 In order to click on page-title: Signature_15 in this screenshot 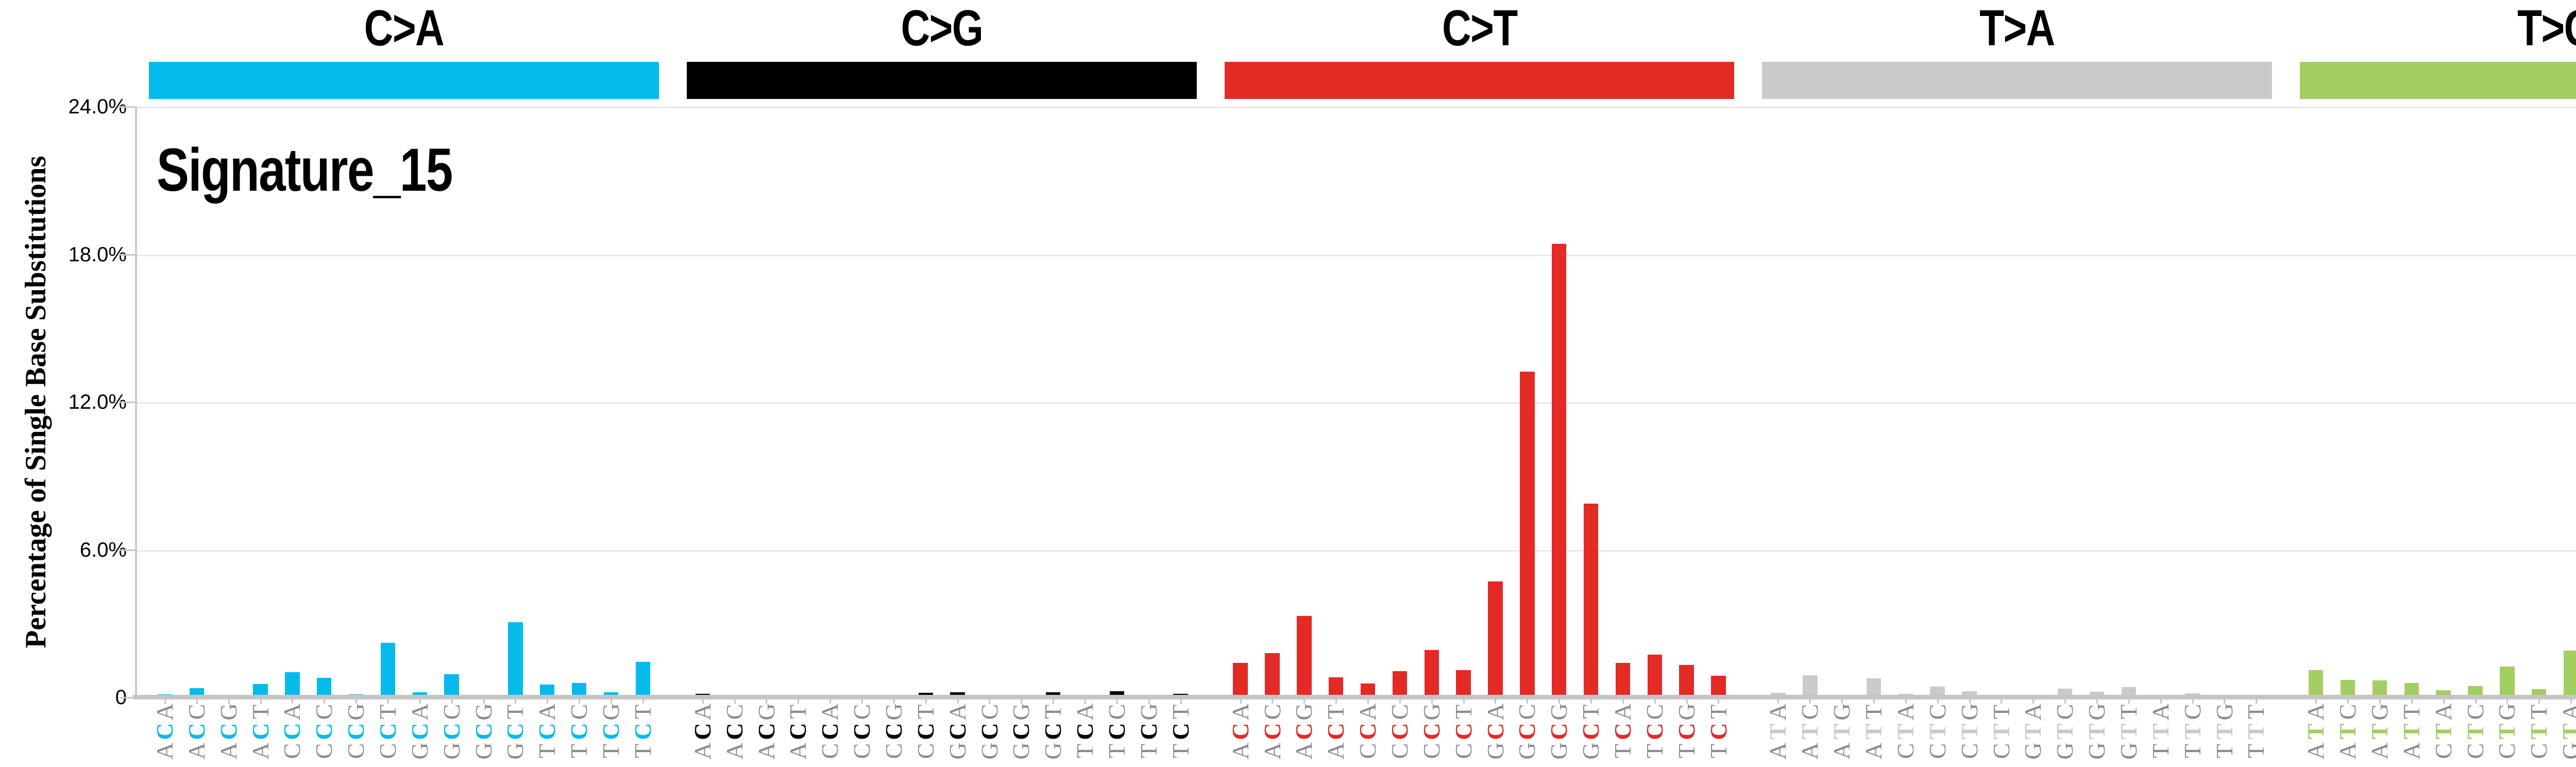, I will do `click(305, 170)`.